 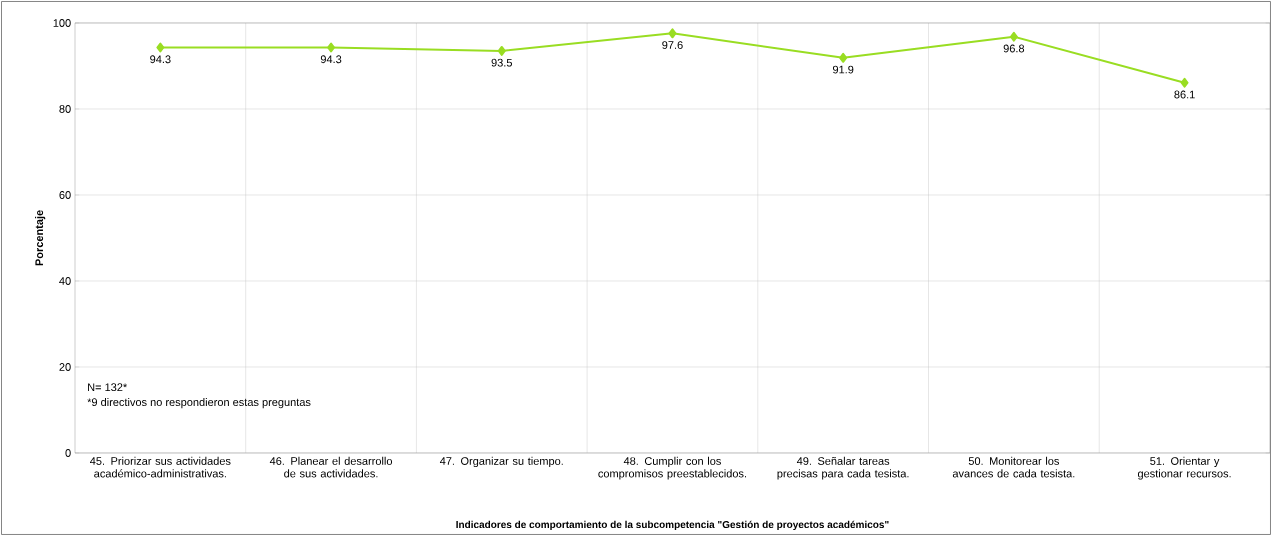 What do you see at coordinates (1184, 468) in the screenshot?
I see `x-tick-label: 51. Orientar y gestionar recursos.` at bounding box center [1184, 468].